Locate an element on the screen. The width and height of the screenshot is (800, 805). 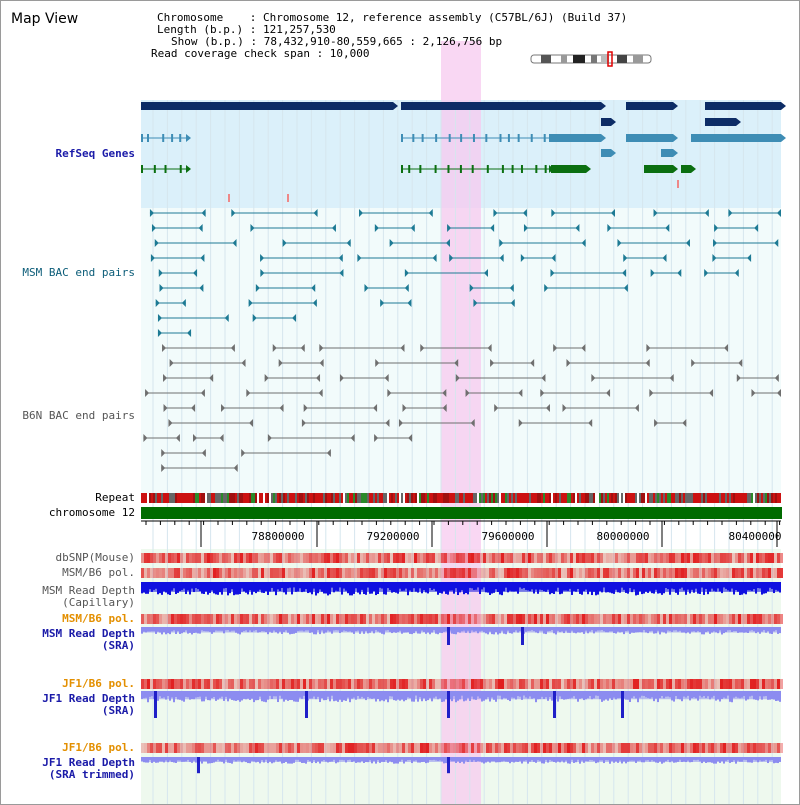
track-label-repeat: Repeat is located at coordinates (115, 497).